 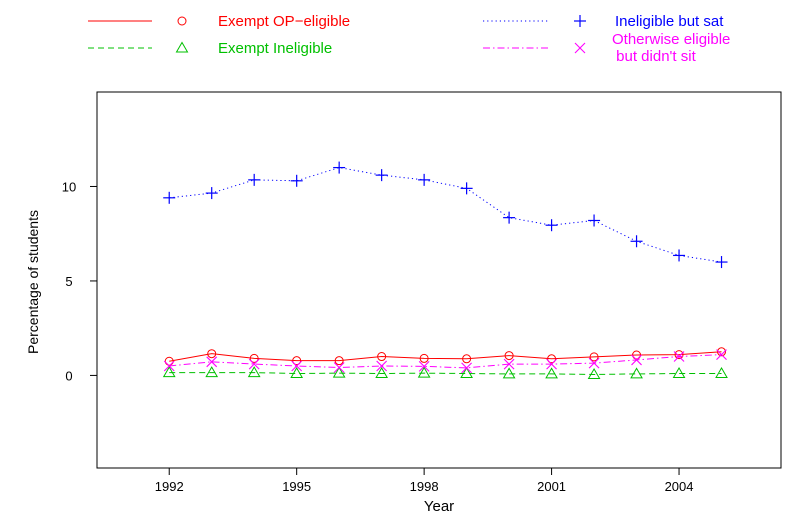 I want to click on legend-entry-1: Exempt Ineligible, so click(x=210, y=48).